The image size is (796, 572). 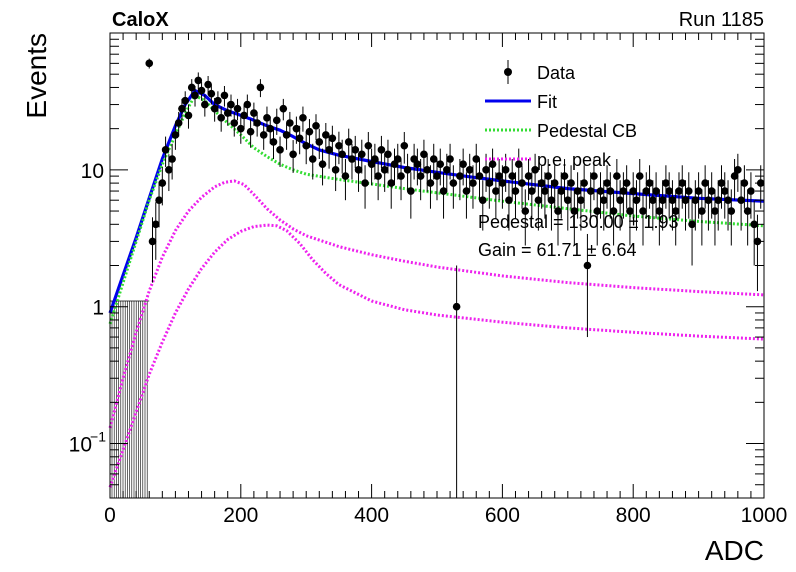 I want to click on y-tick-exponent: −1, so click(x=98, y=437).